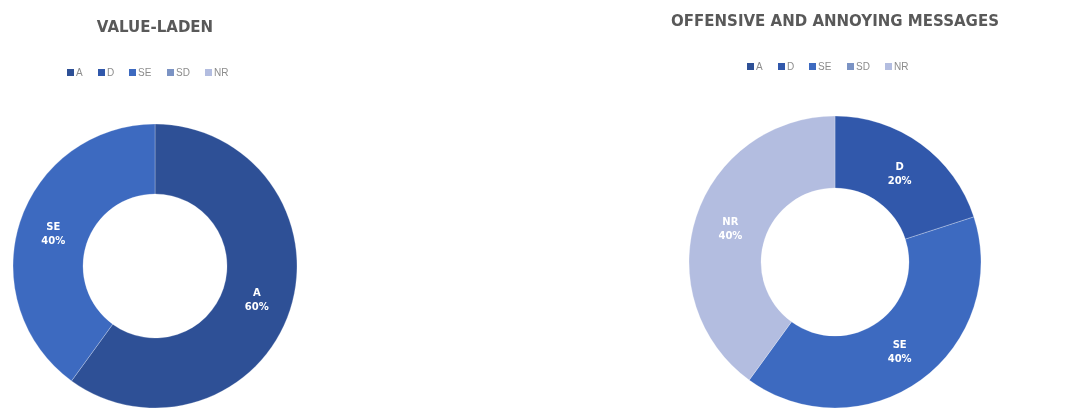  What do you see at coordinates (730, 222) in the screenshot?
I see `slice-label: NR` at bounding box center [730, 222].